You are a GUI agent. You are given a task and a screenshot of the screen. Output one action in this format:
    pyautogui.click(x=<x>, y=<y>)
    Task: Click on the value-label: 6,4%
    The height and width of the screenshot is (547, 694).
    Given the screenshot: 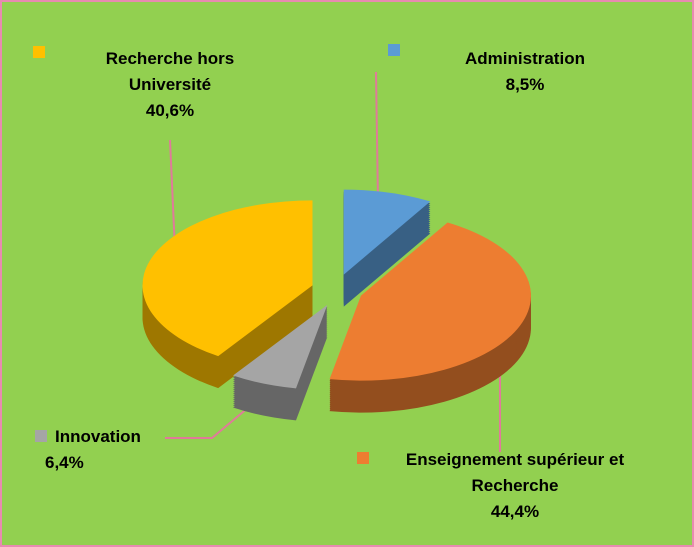 What is the action you would take?
    pyautogui.click(x=64, y=462)
    